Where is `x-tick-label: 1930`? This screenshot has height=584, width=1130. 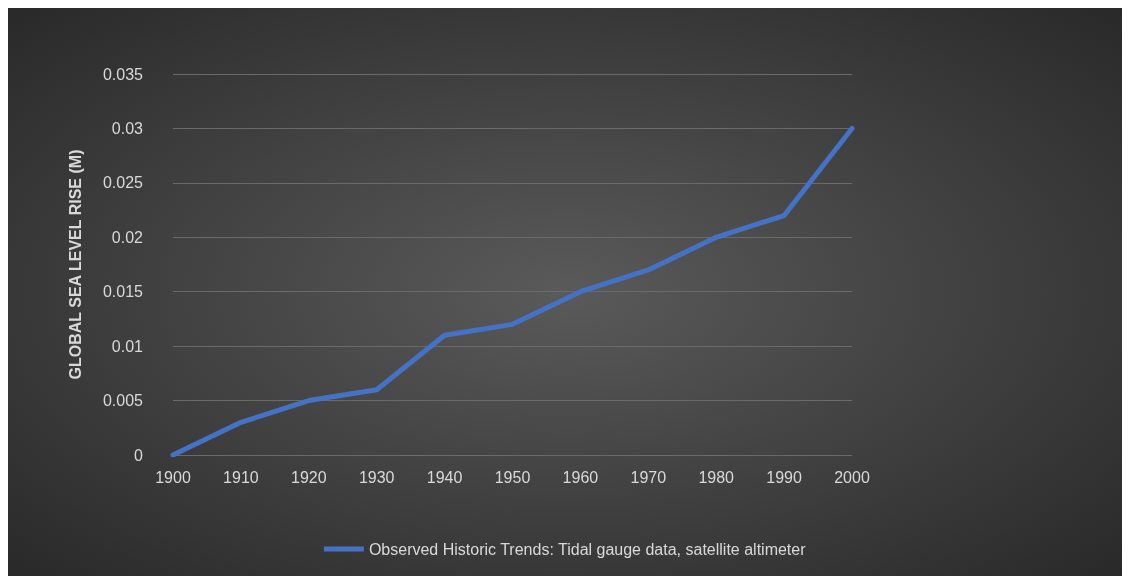
x-tick-label: 1930 is located at coordinates (376, 477).